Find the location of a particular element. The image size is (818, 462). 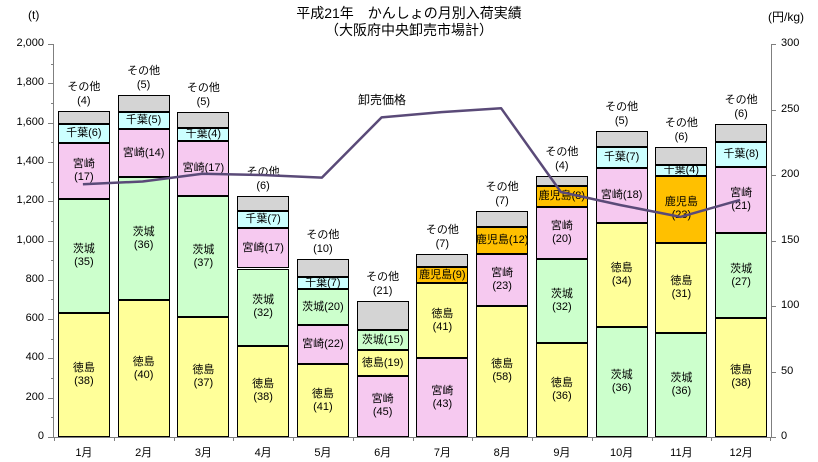

bar-segment-label: 徳島 (34) is located at coordinates (622, 275).